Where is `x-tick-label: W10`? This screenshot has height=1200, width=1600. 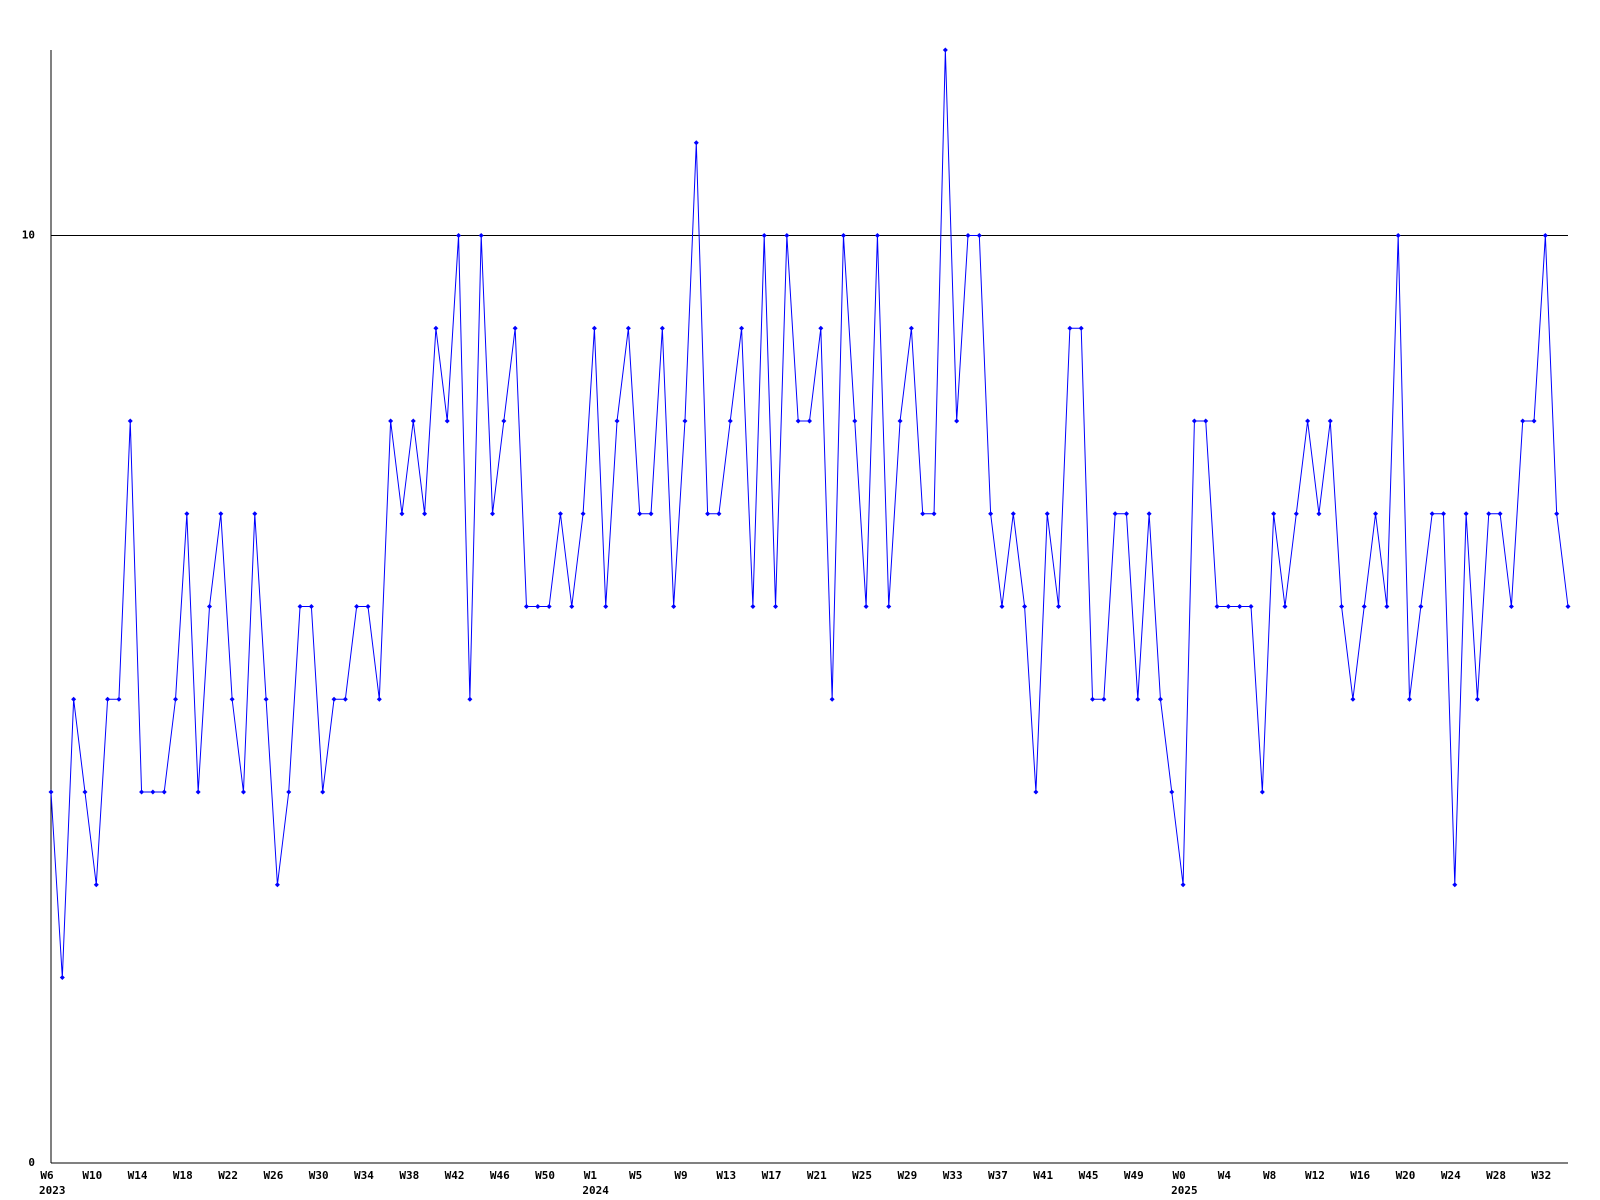
x-tick-label: W10 is located at coordinates (92, 1175).